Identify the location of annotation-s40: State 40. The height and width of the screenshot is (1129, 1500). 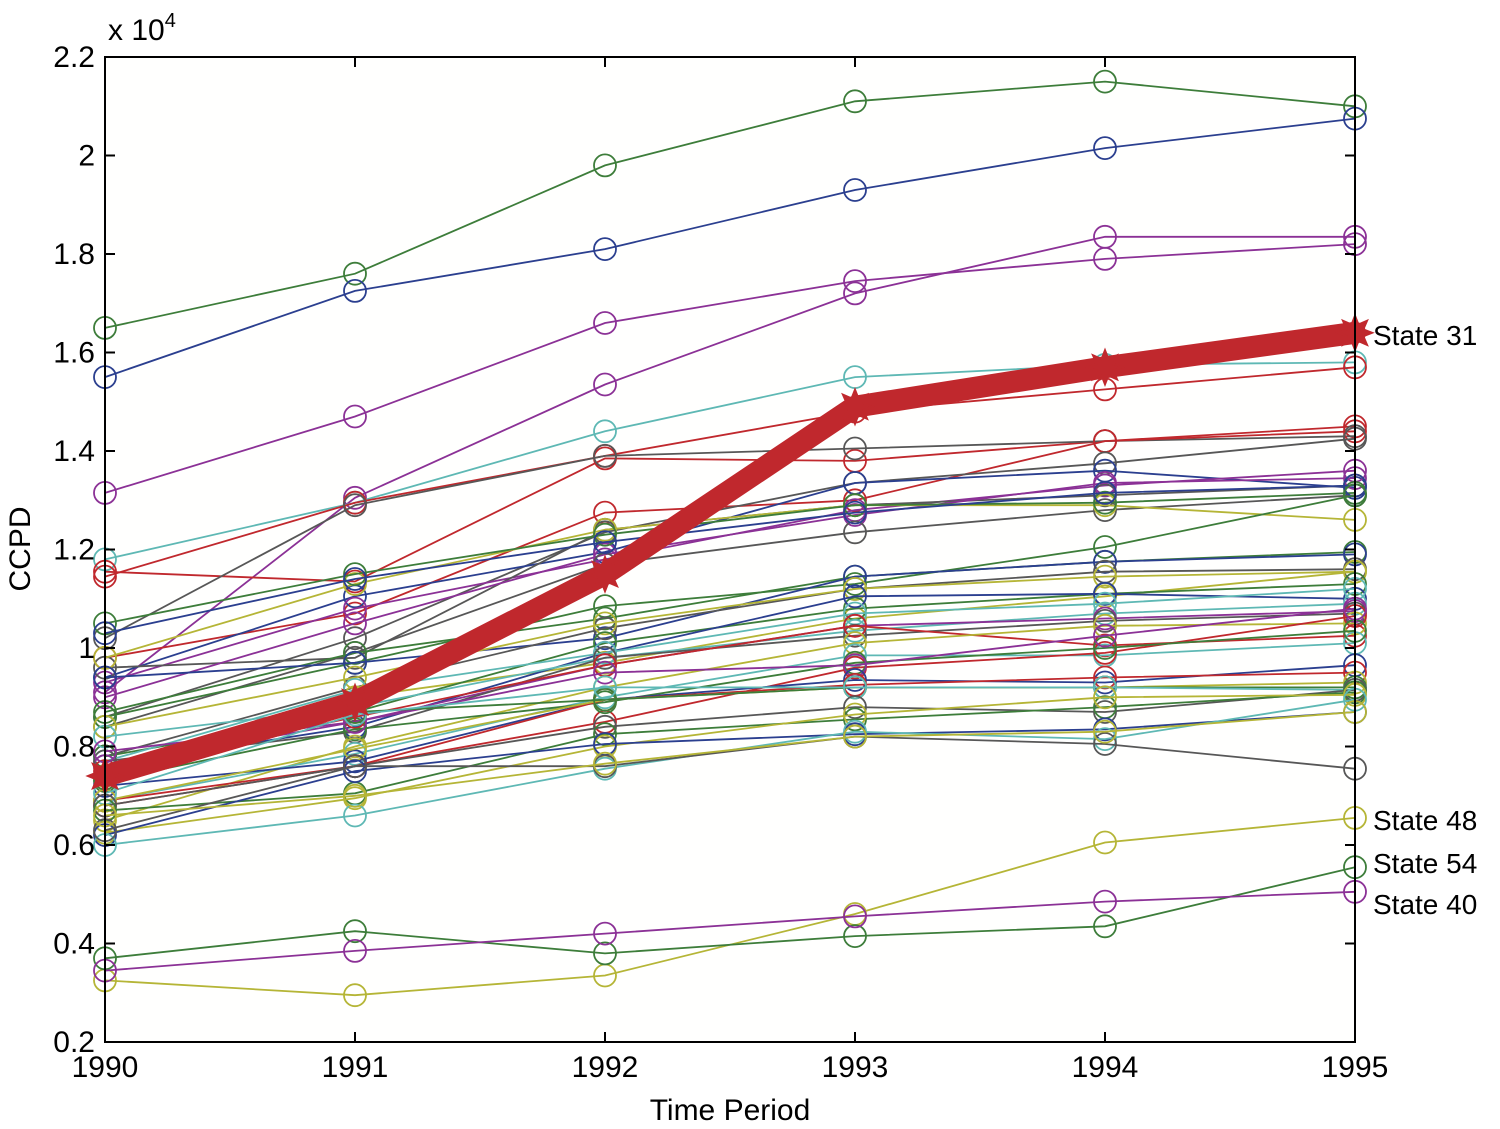
(1425, 904).